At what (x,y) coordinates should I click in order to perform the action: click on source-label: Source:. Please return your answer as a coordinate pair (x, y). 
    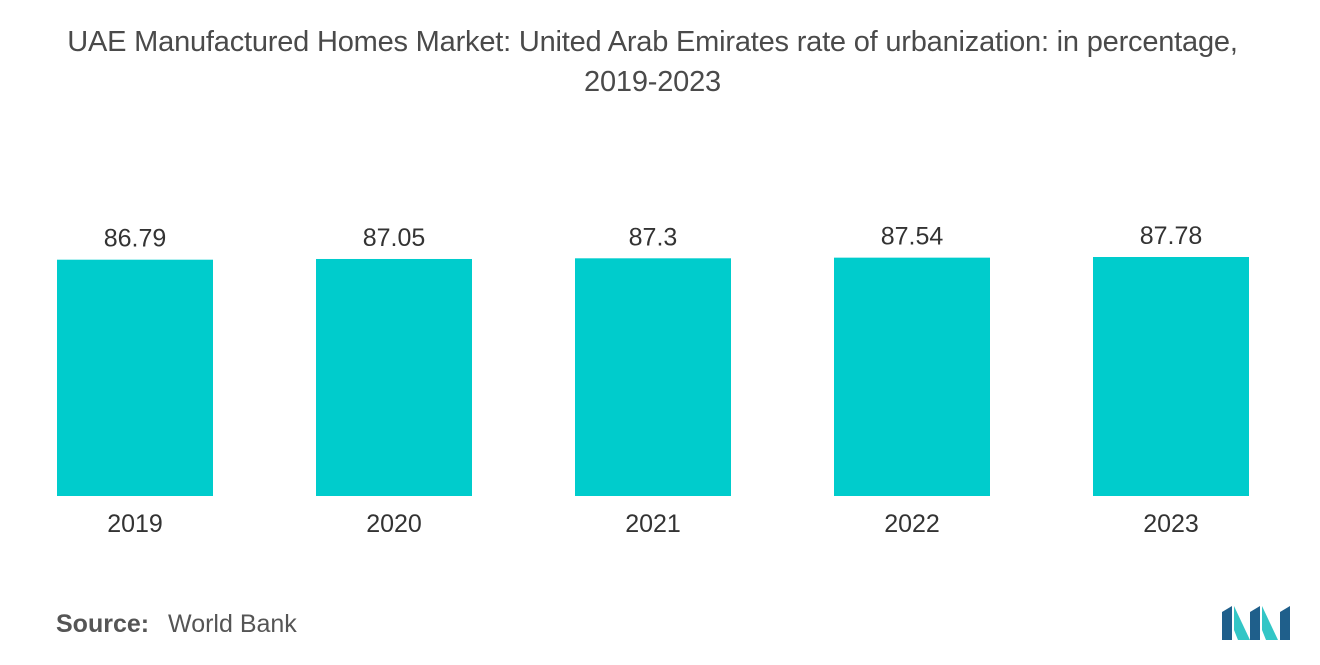
    Looking at the image, I should click on (103, 624).